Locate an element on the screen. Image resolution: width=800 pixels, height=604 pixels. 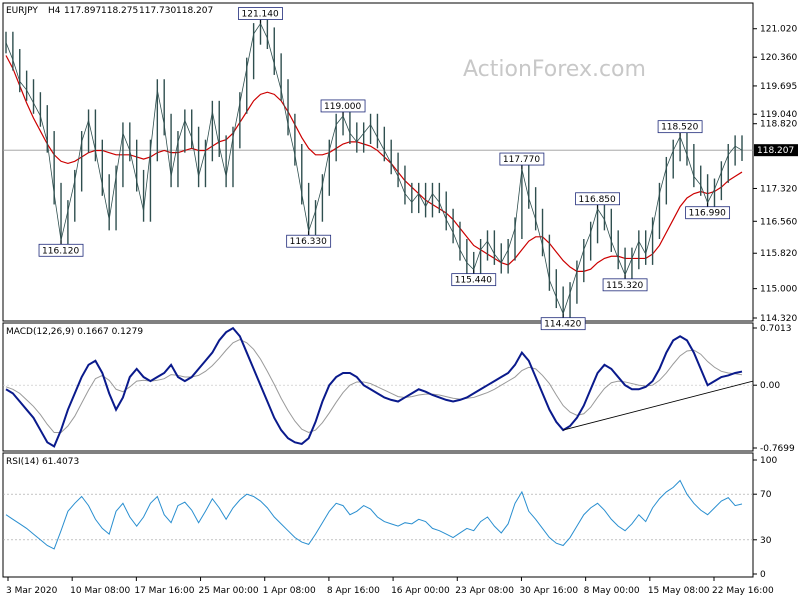
current-price-box is located at coordinates (776, 150).